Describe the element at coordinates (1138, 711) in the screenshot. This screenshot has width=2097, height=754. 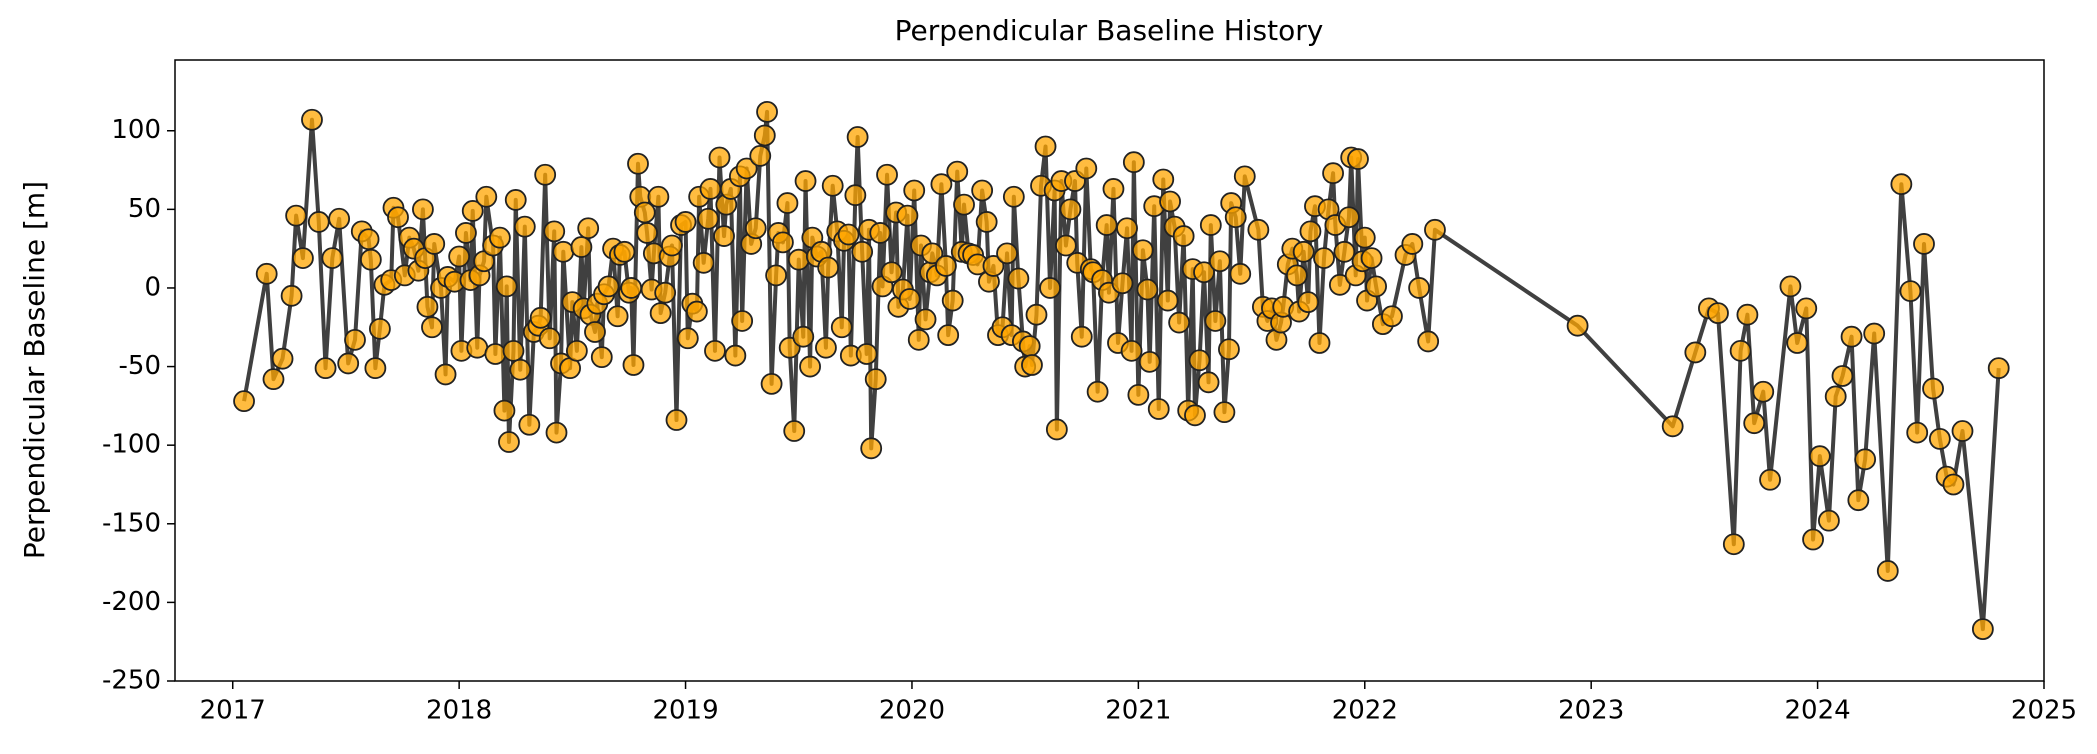
I see `x-tick-label: 2021` at that location.